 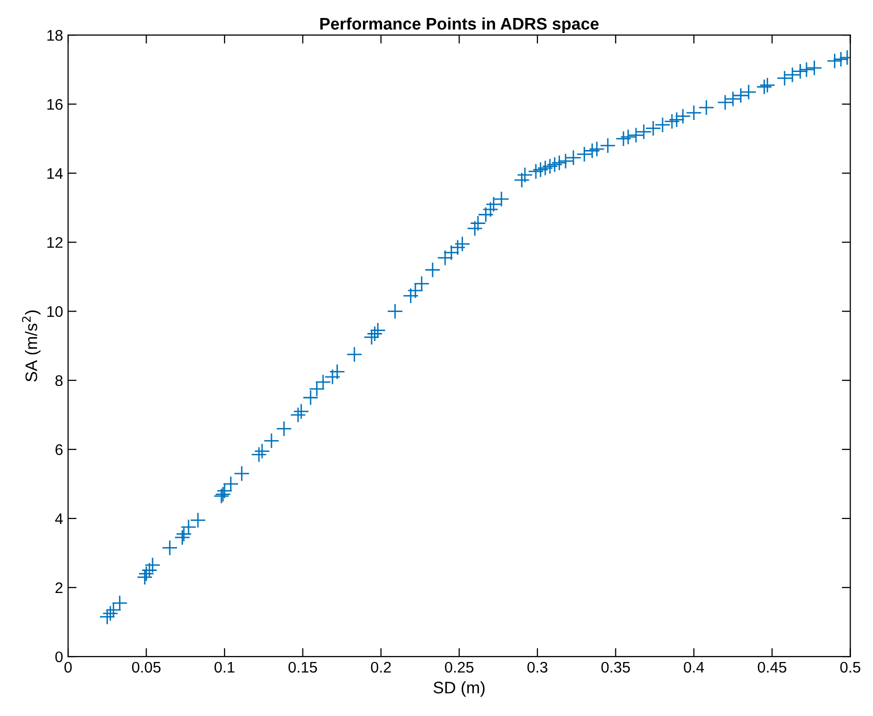 I want to click on x-tick-label: 0.05, so click(x=146, y=667).